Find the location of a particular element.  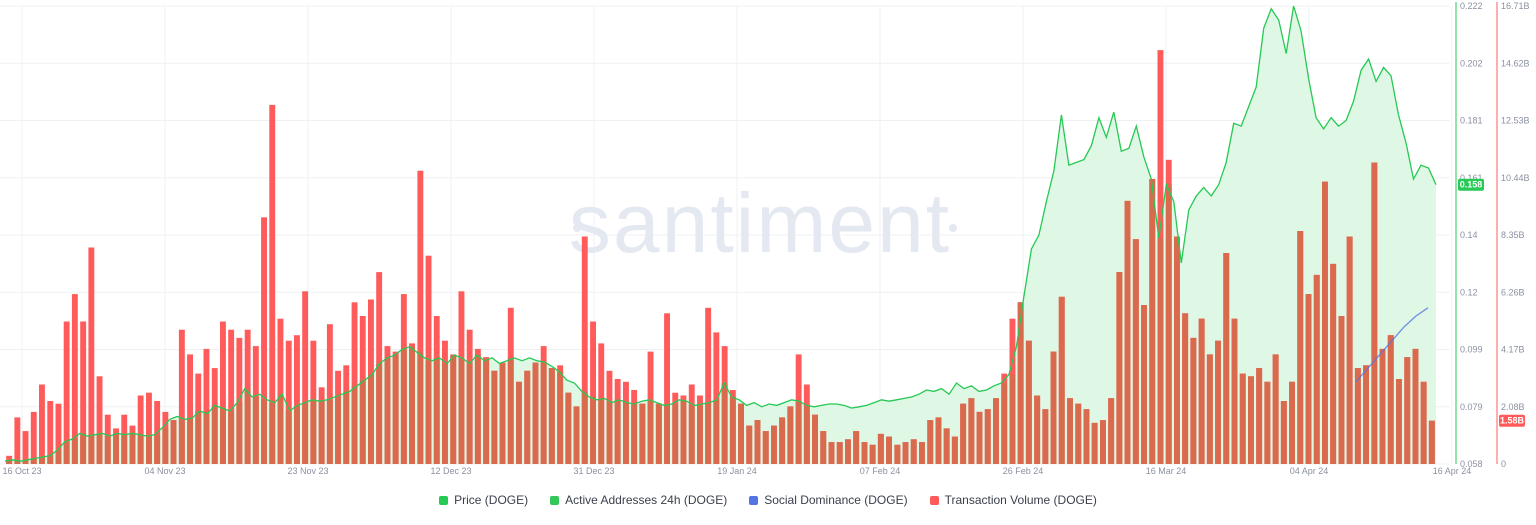

volume-axis-tick-label: 0 is located at coordinates (1503, 464).